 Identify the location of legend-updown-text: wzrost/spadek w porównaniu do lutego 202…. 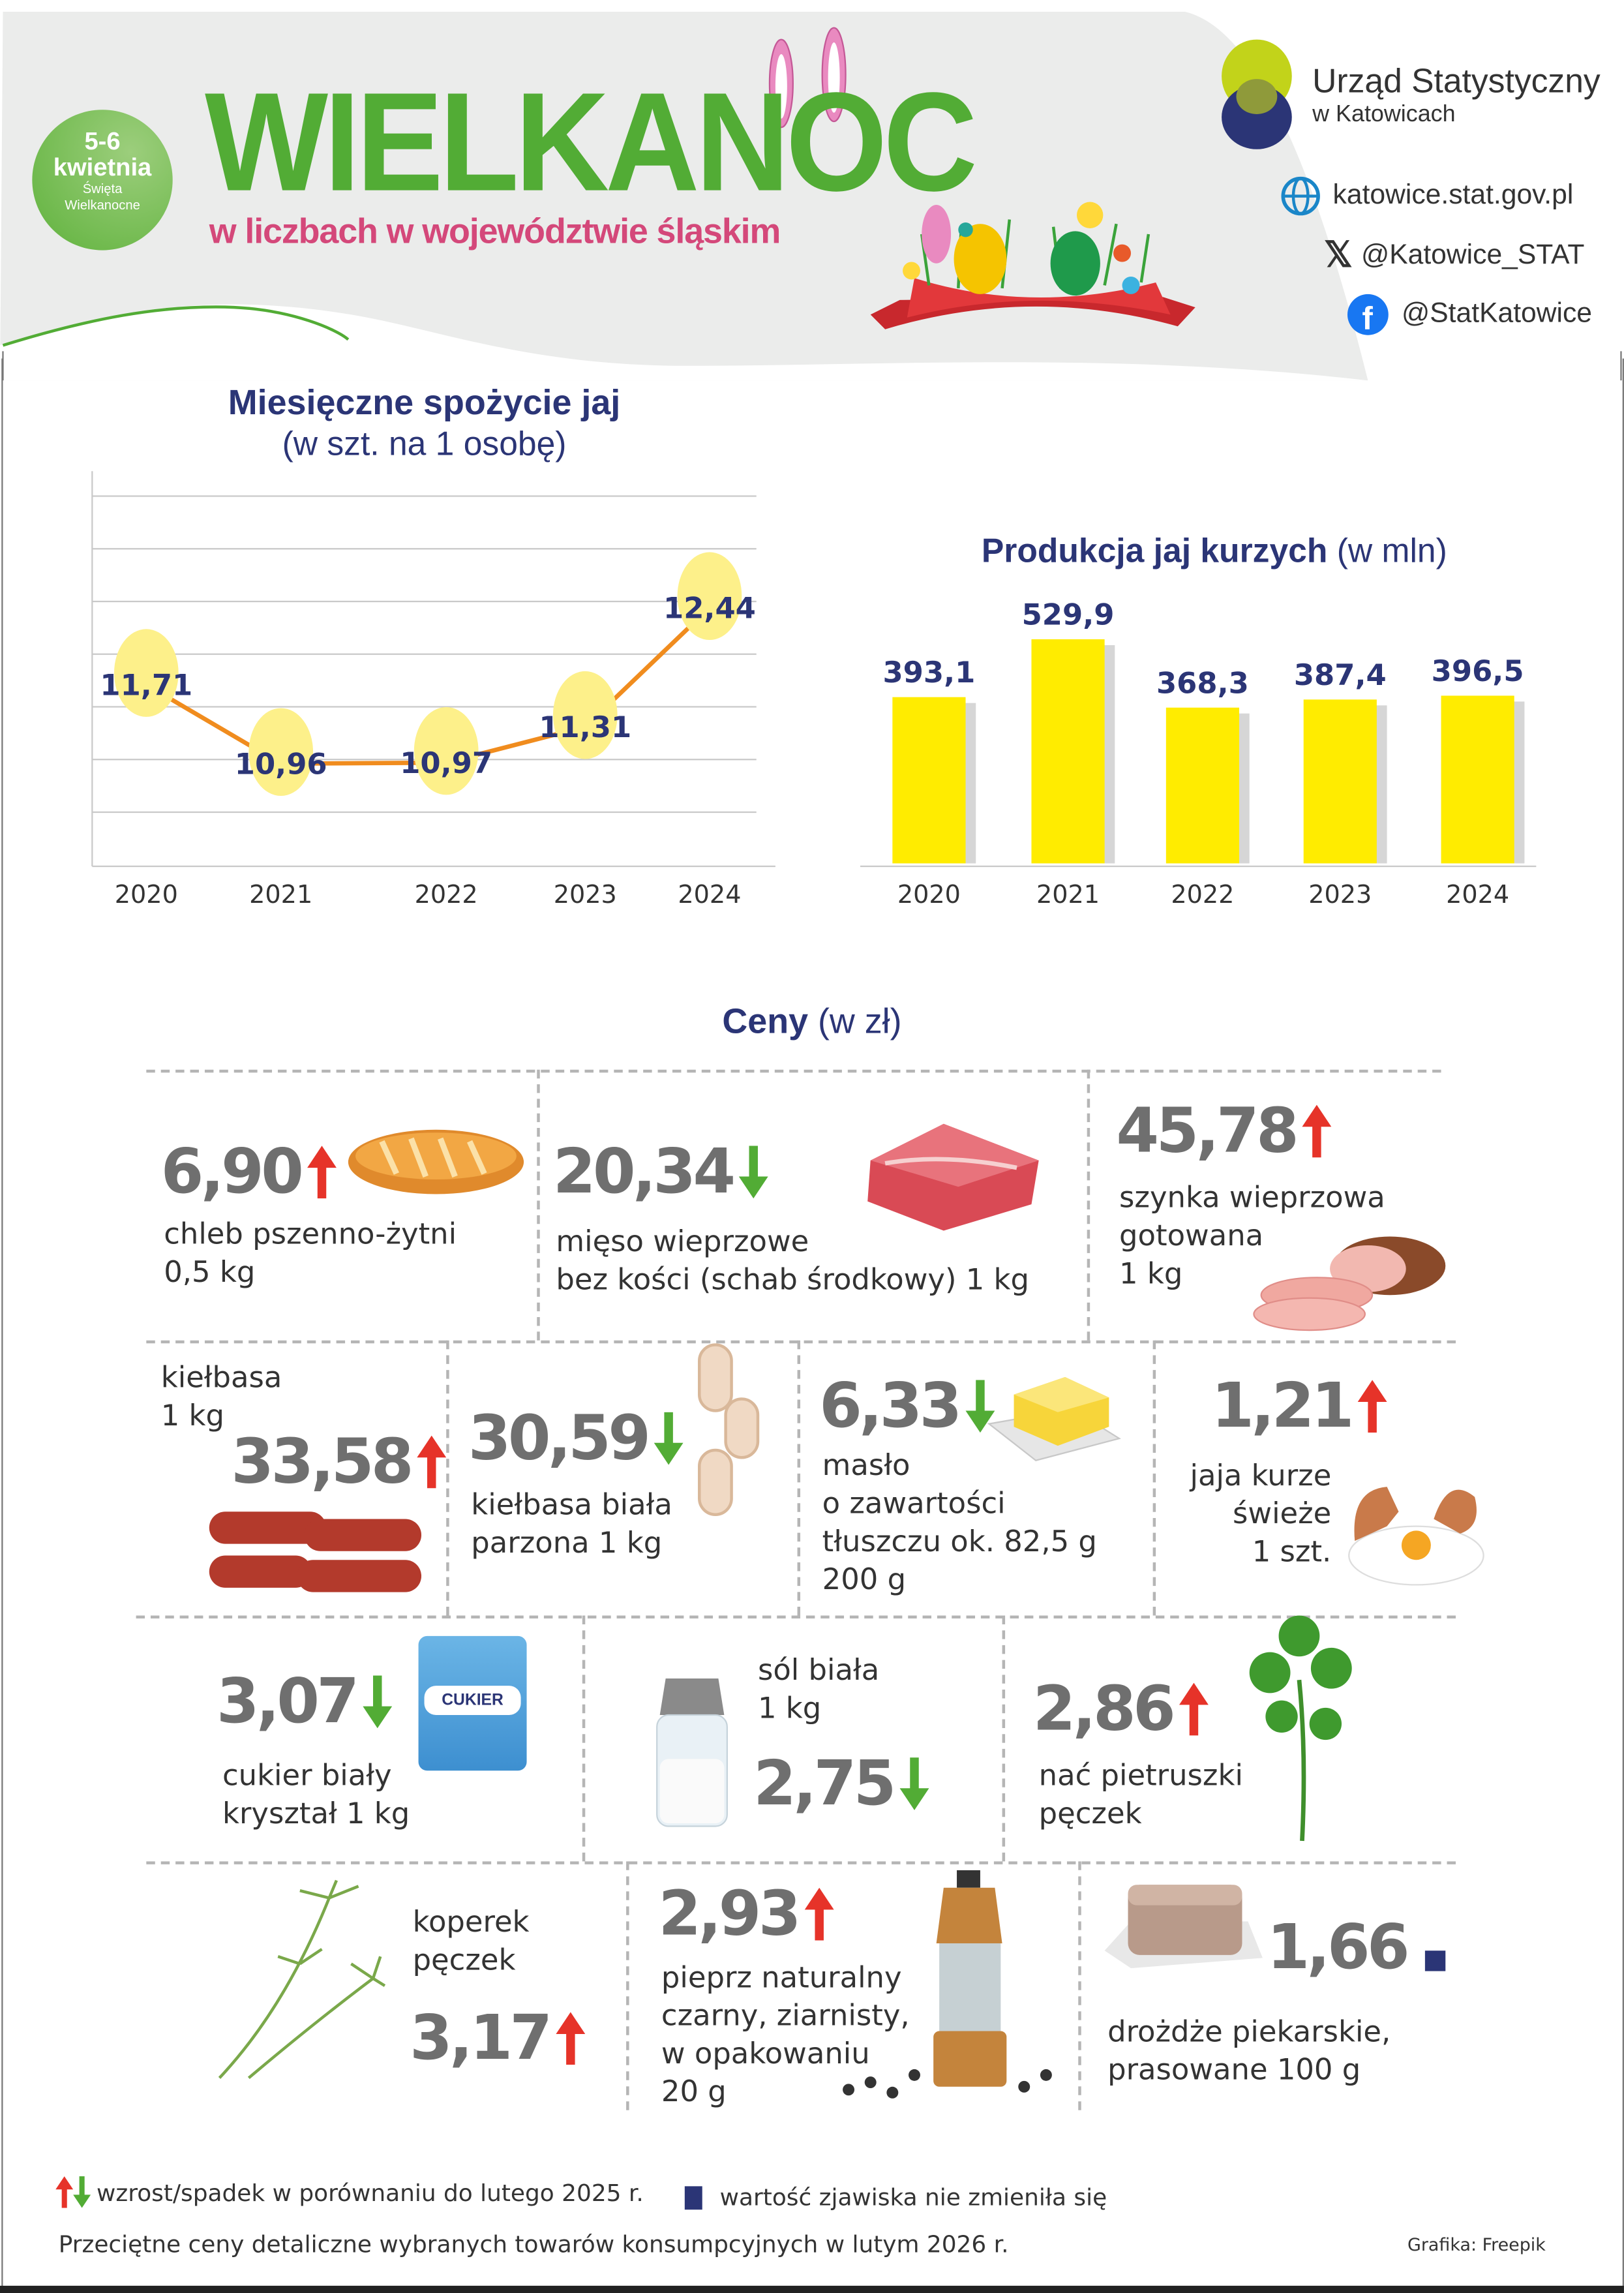
(370, 2192).